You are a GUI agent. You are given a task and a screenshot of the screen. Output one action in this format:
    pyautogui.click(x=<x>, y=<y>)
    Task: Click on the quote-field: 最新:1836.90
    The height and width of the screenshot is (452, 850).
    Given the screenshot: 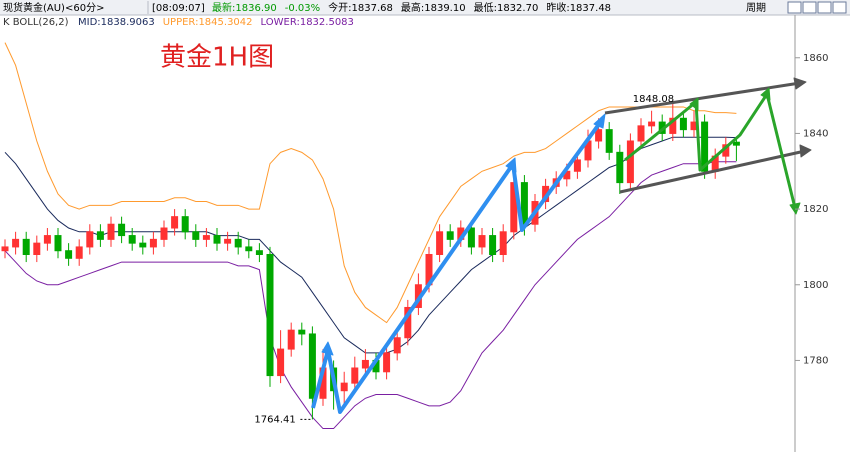 What is the action you would take?
    pyautogui.click(x=244, y=7)
    